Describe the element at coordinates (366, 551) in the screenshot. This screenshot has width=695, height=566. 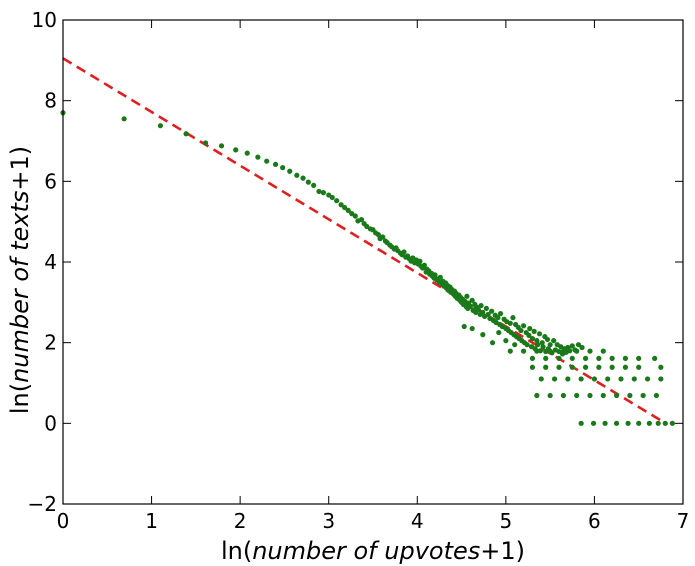
I see `x-axis-label-italic: number of upvotes` at that location.